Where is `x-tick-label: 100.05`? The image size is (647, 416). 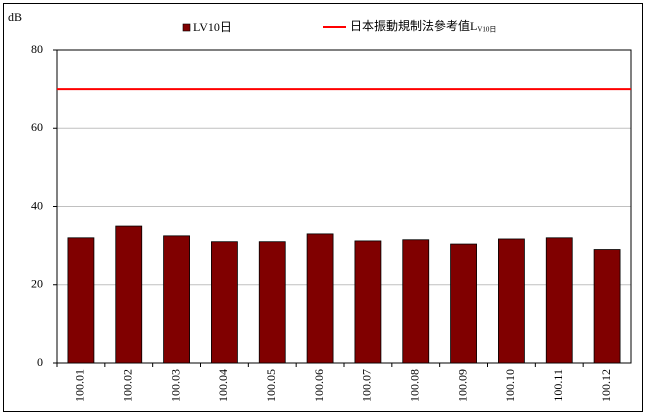
x-tick-label: 100.05 is located at coordinates (271, 385).